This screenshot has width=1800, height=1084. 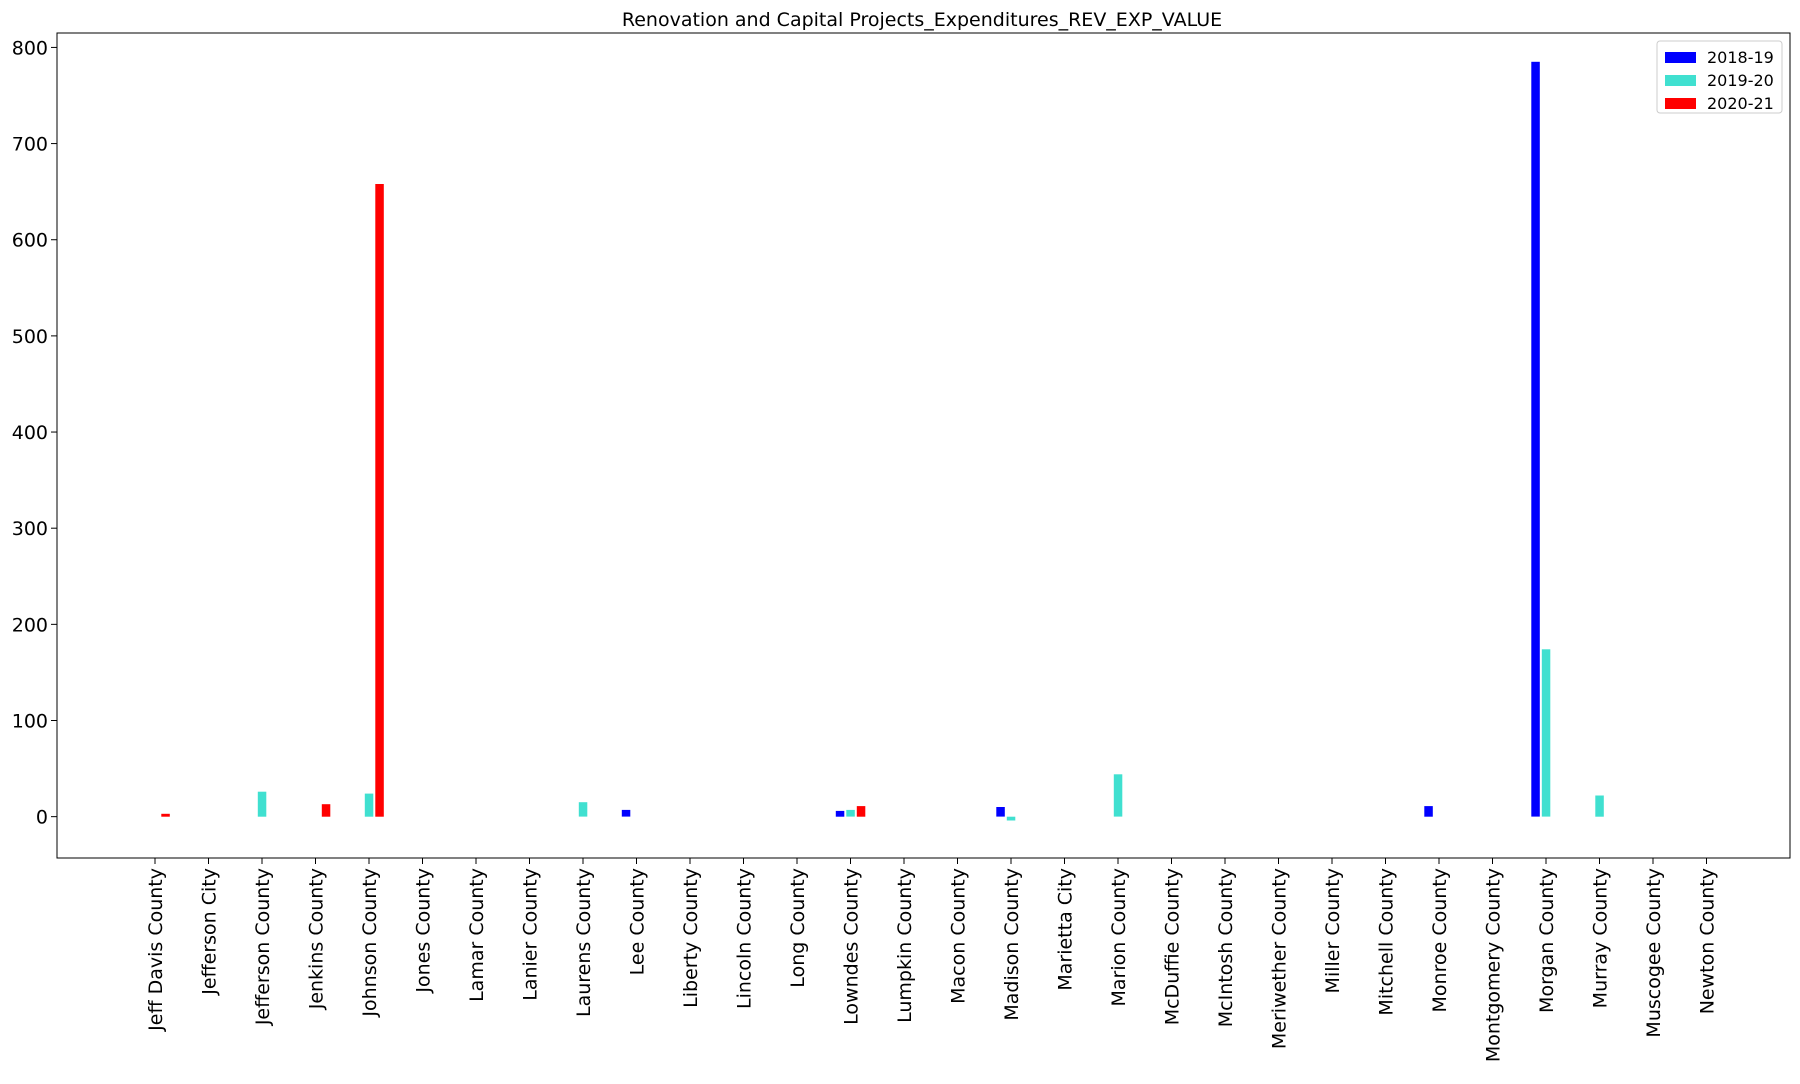 I want to click on y-tick-label: 300, so click(x=30, y=529).